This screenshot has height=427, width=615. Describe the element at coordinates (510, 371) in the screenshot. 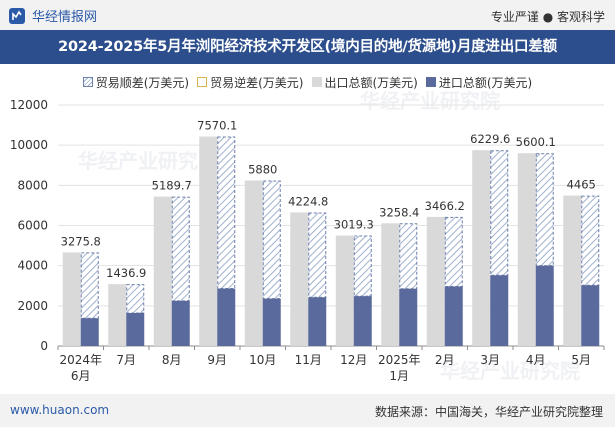

I see `watermark-2: 华经产业研究院` at that location.